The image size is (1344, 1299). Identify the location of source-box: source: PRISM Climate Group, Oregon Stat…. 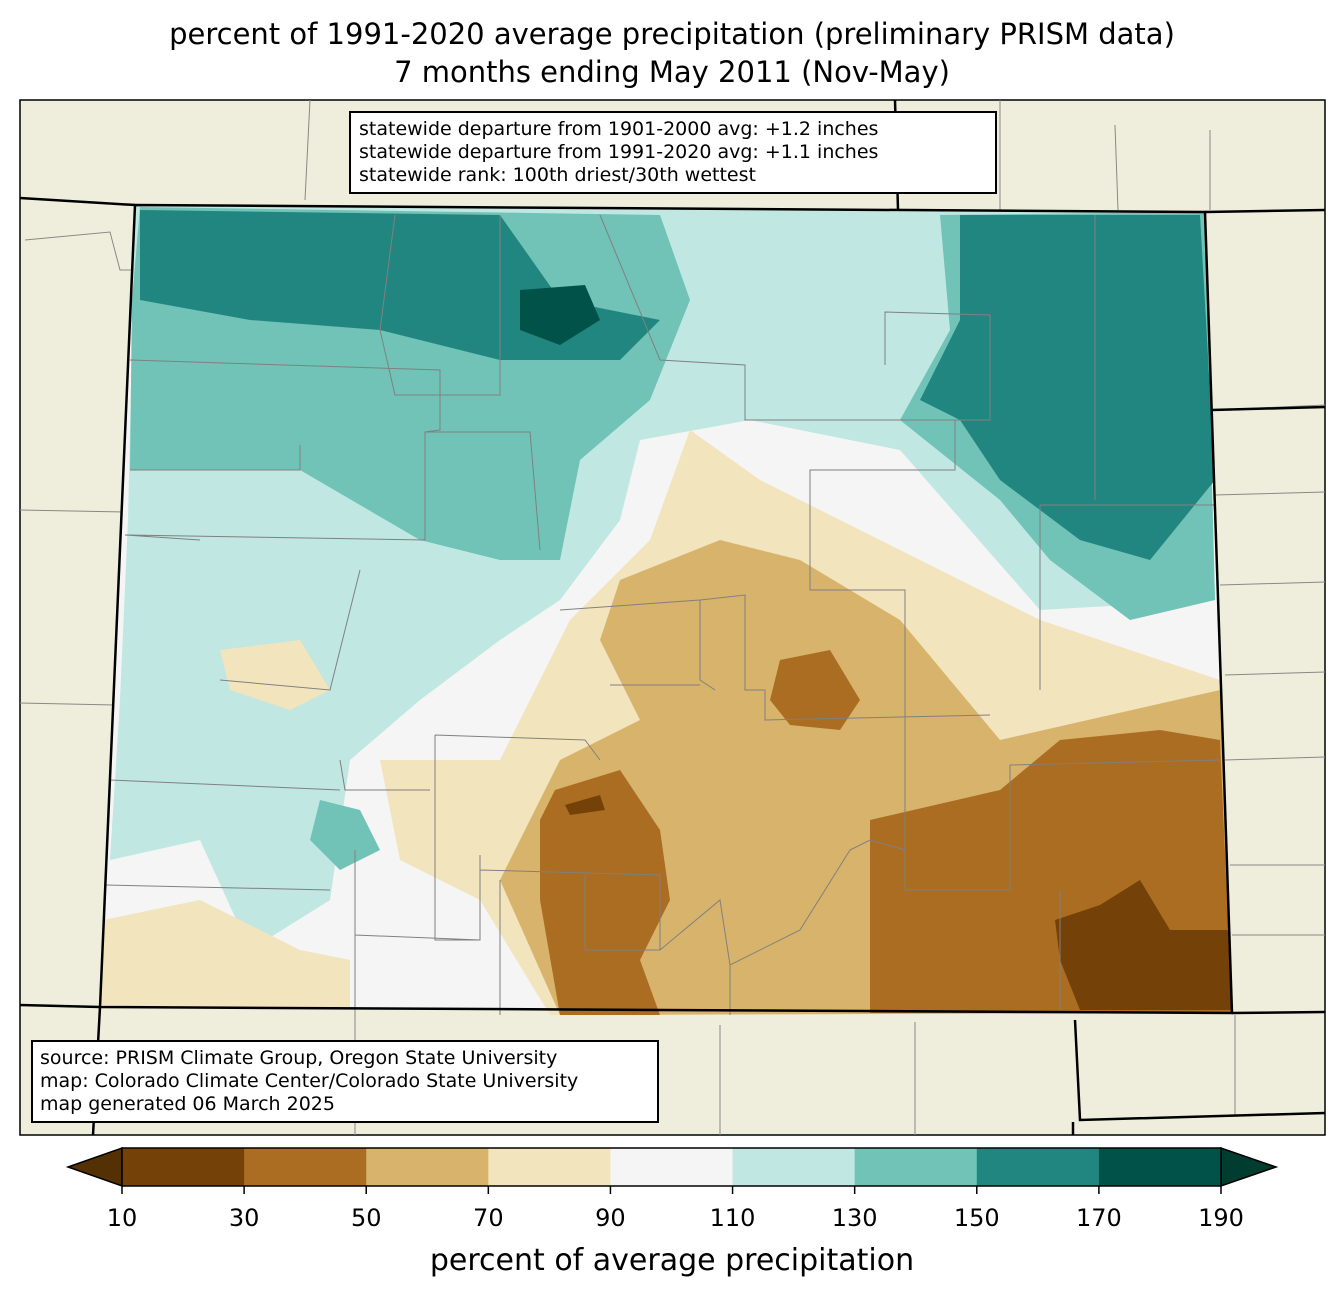
(345, 1081).